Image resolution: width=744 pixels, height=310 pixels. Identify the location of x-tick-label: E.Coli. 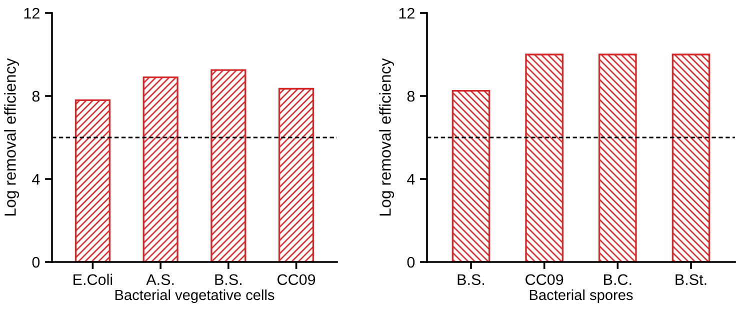
(93, 280).